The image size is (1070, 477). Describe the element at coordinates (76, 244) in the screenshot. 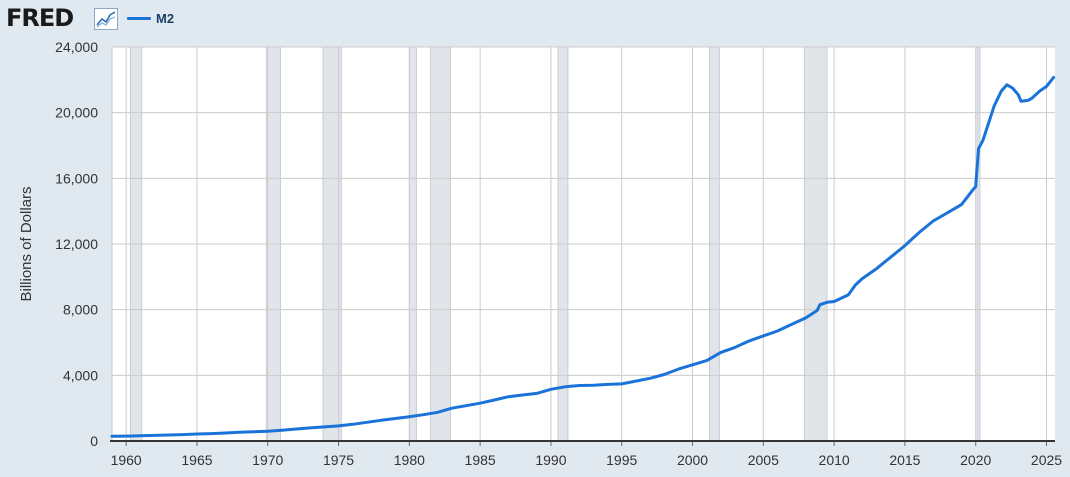

I see `y-tick-label: 12,000` at that location.